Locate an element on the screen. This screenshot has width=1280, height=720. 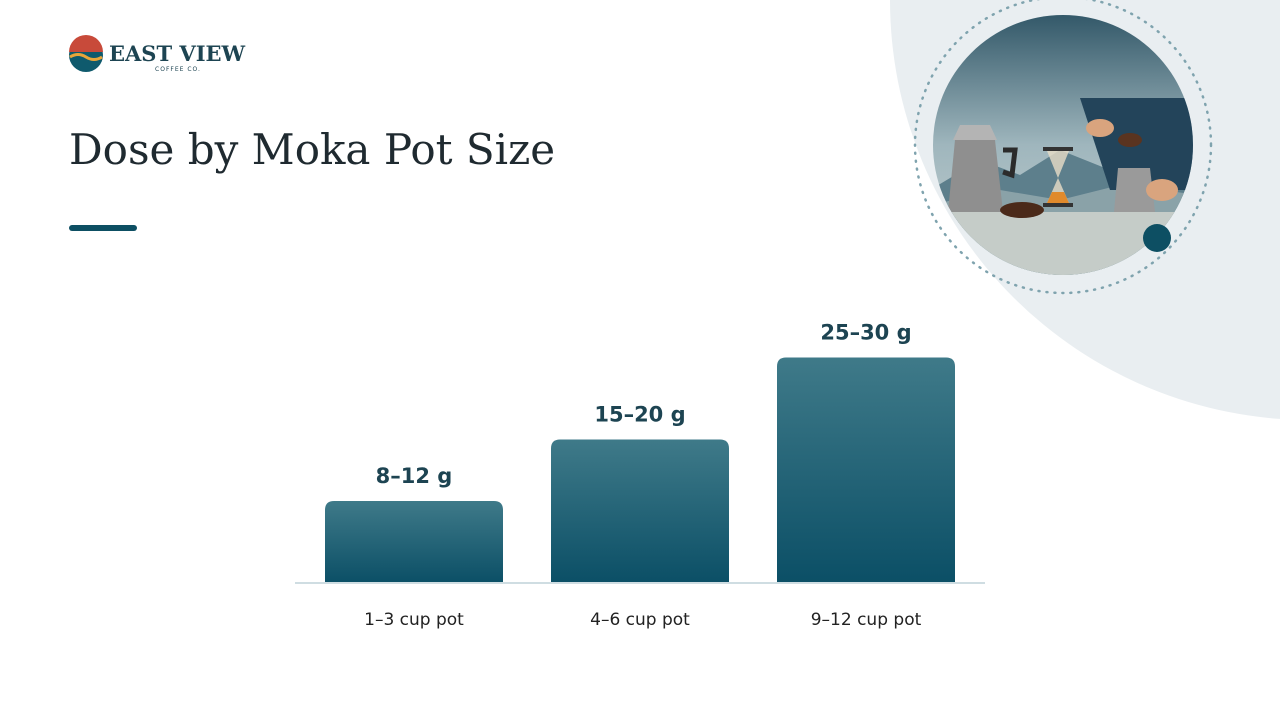
title-accent is located at coordinates (103, 228).